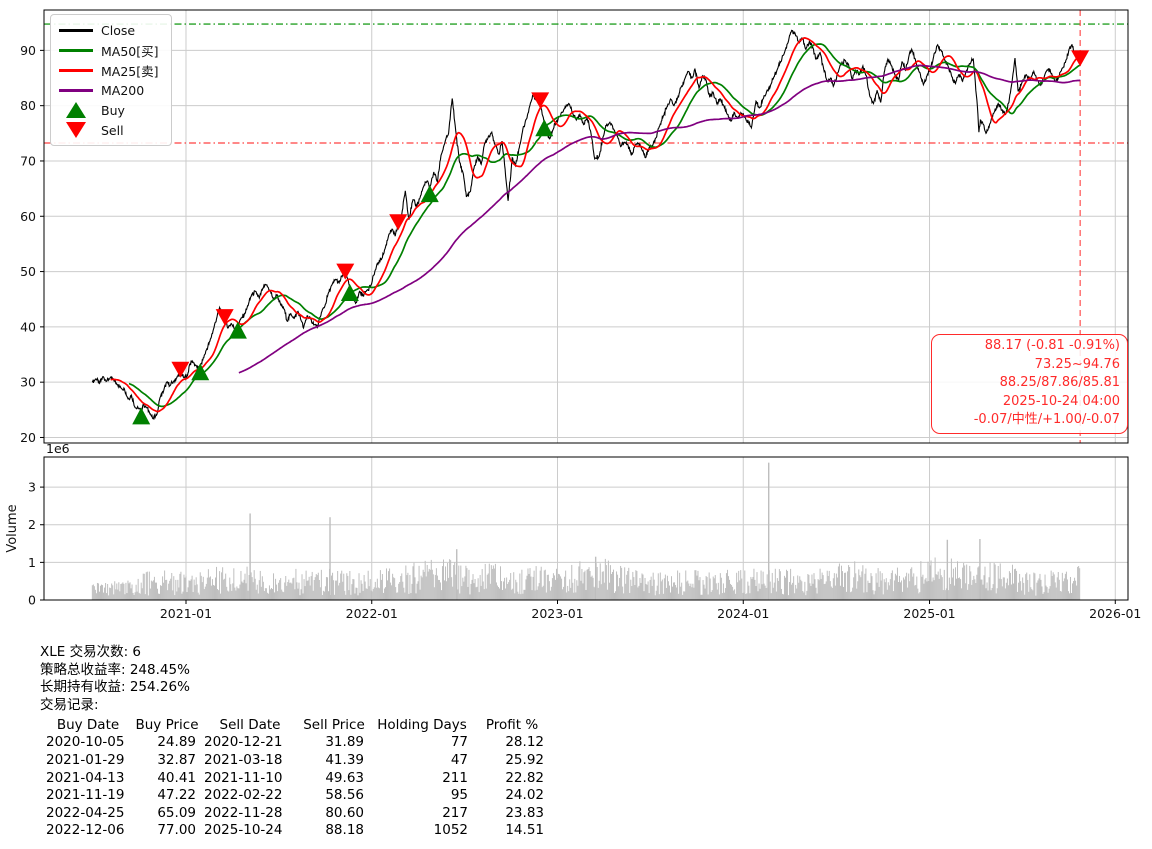 This screenshot has height=849, width=1152. What do you see at coordinates (32, 562) in the screenshot?
I see `svg-text: 1` at bounding box center [32, 562].